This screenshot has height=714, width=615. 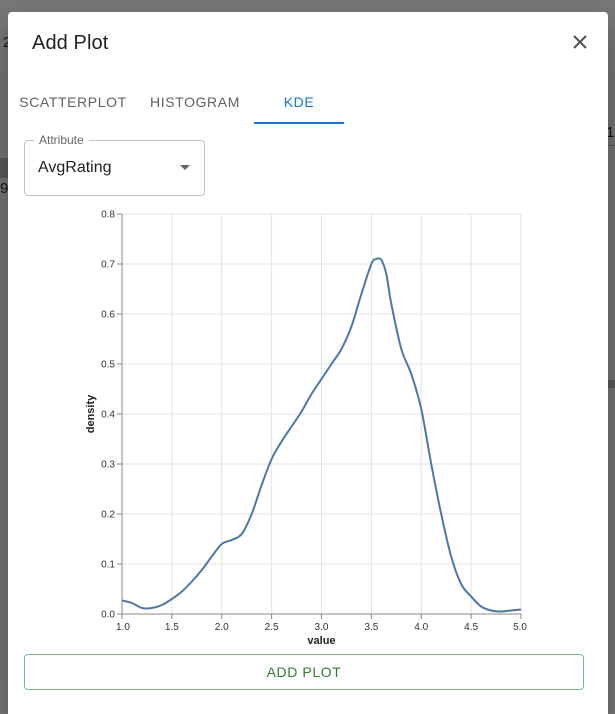 What do you see at coordinates (108, 365) in the screenshot?
I see `y-tick-label: 0.5` at bounding box center [108, 365].